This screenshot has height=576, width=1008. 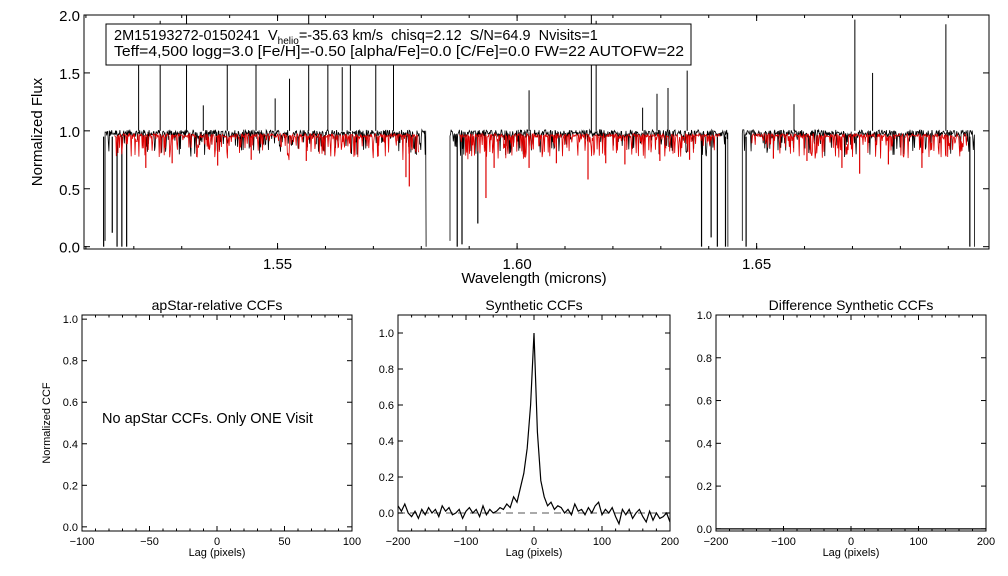 I want to click on x-tick-label: 1.65, so click(x=756, y=264).